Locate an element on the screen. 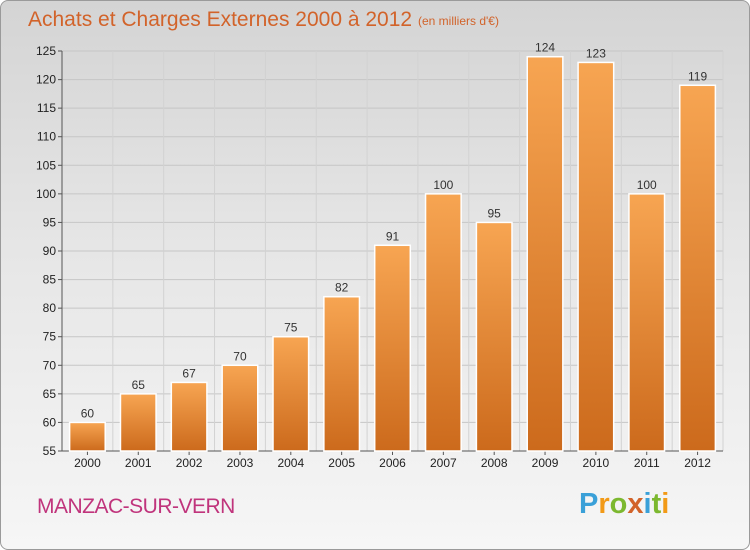  logo-letter: P is located at coordinates (589, 504).